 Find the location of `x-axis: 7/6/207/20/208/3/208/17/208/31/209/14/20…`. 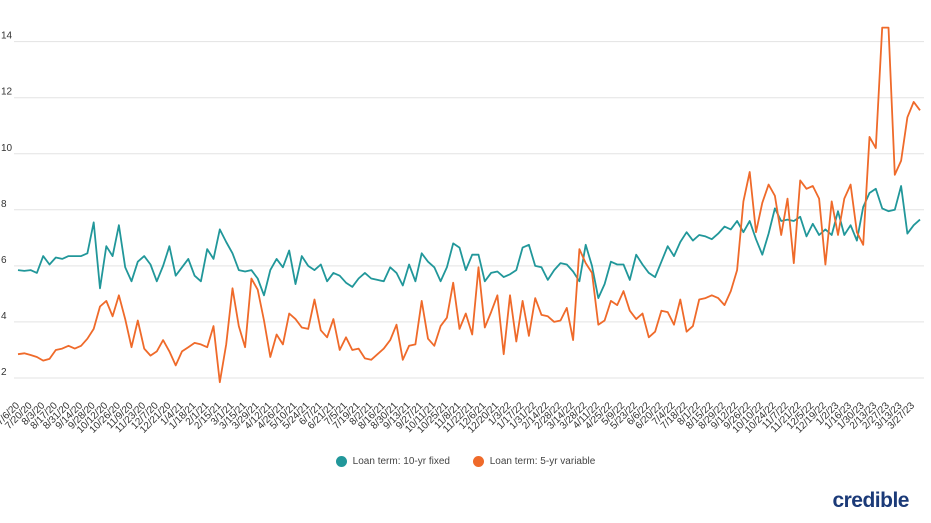

x-axis: 7/6/207/20/208/3/208/17/208/31/209/14/20… is located at coordinates (458, 418).